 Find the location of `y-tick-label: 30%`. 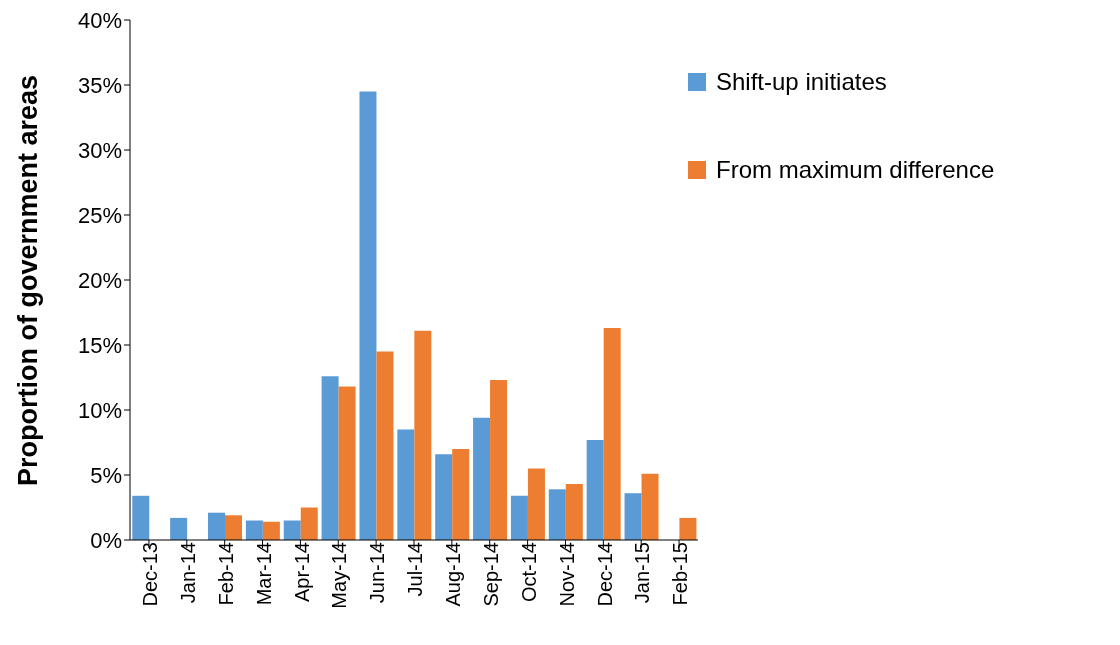

y-tick-label: 30% is located at coordinates (99, 150).